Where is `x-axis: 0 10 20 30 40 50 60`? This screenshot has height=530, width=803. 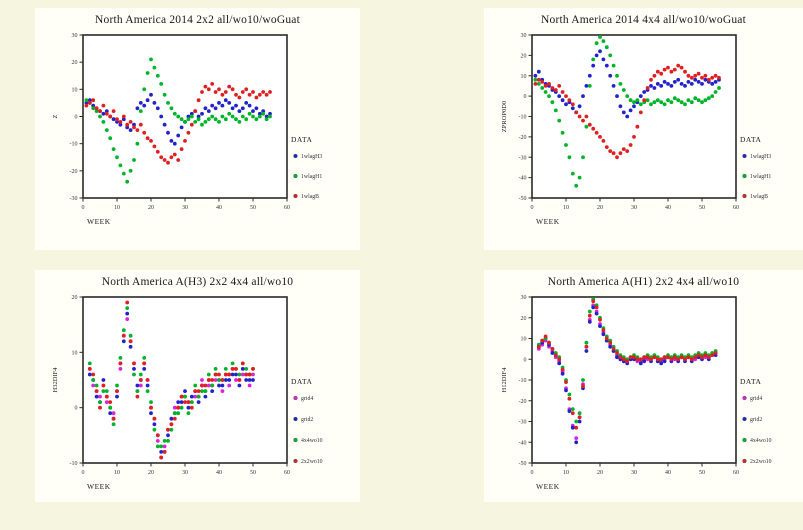
x-axis: 0 10 20 30 40 50 60 is located at coordinates (186, 204).